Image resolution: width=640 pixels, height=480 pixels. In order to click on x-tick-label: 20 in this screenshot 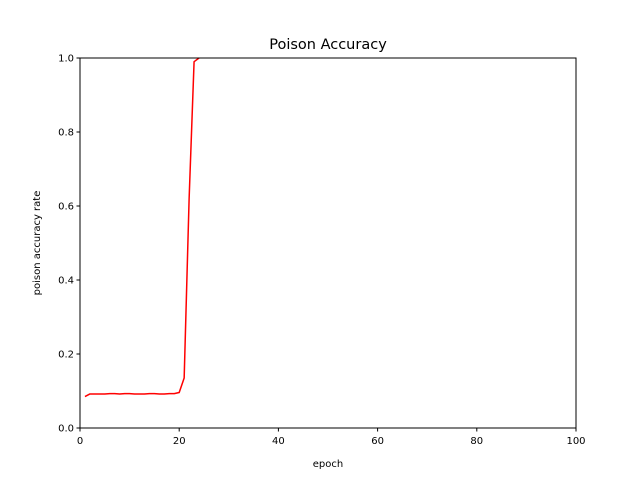, I will do `click(179, 441)`.